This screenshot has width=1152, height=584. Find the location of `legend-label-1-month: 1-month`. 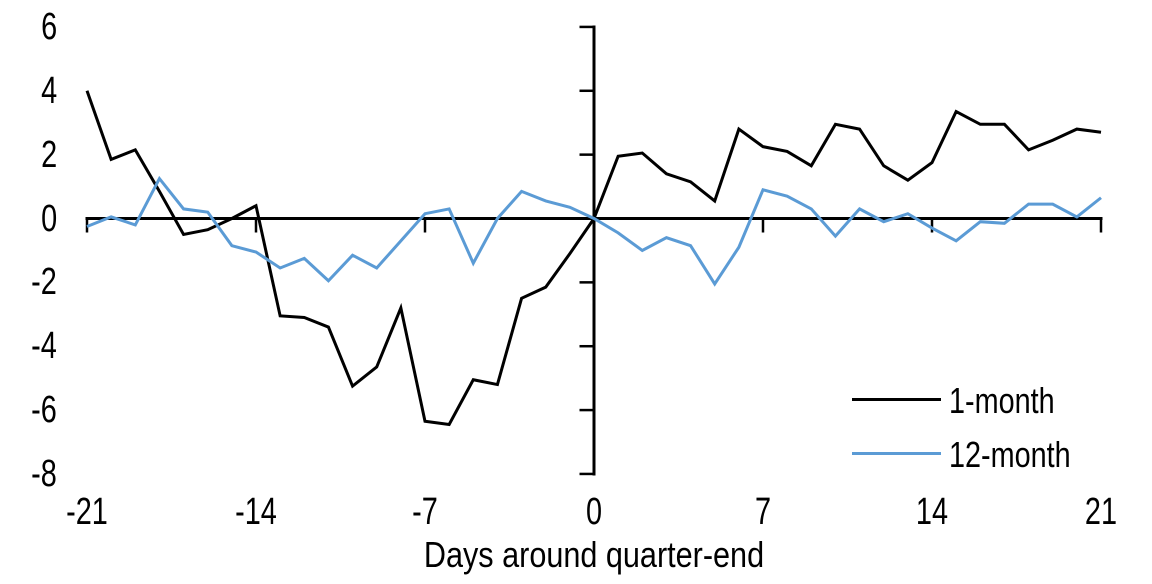

legend-label-1-month: 1-month is located at coordinates (1002, 400).